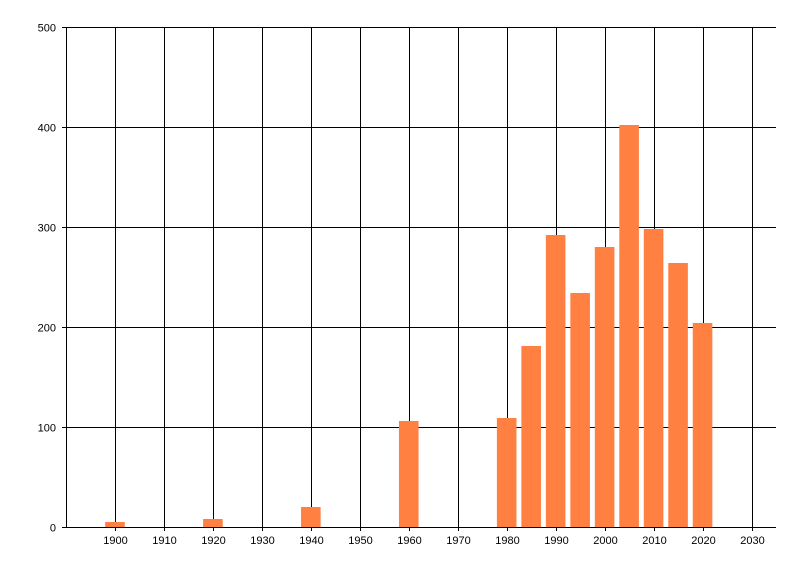  Describe the element at coordinates (703, 541) in the screenshot. I see `x-tick-label: 2020` at that location.